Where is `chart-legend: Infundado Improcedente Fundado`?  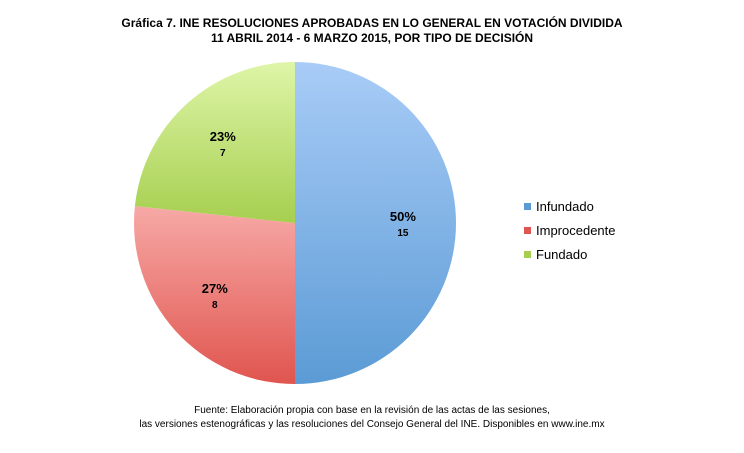 chart-legend: Infundado Improcedente Fundado is located at coordinates (570, 230).